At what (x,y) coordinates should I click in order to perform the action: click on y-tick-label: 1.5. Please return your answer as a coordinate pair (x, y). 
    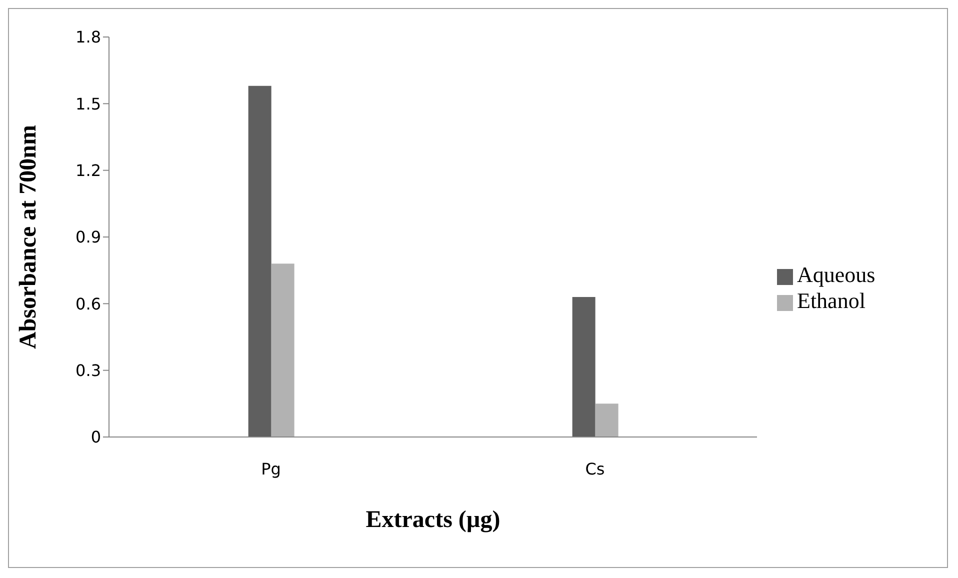
    Looking at the image, I should click on (88, 104).